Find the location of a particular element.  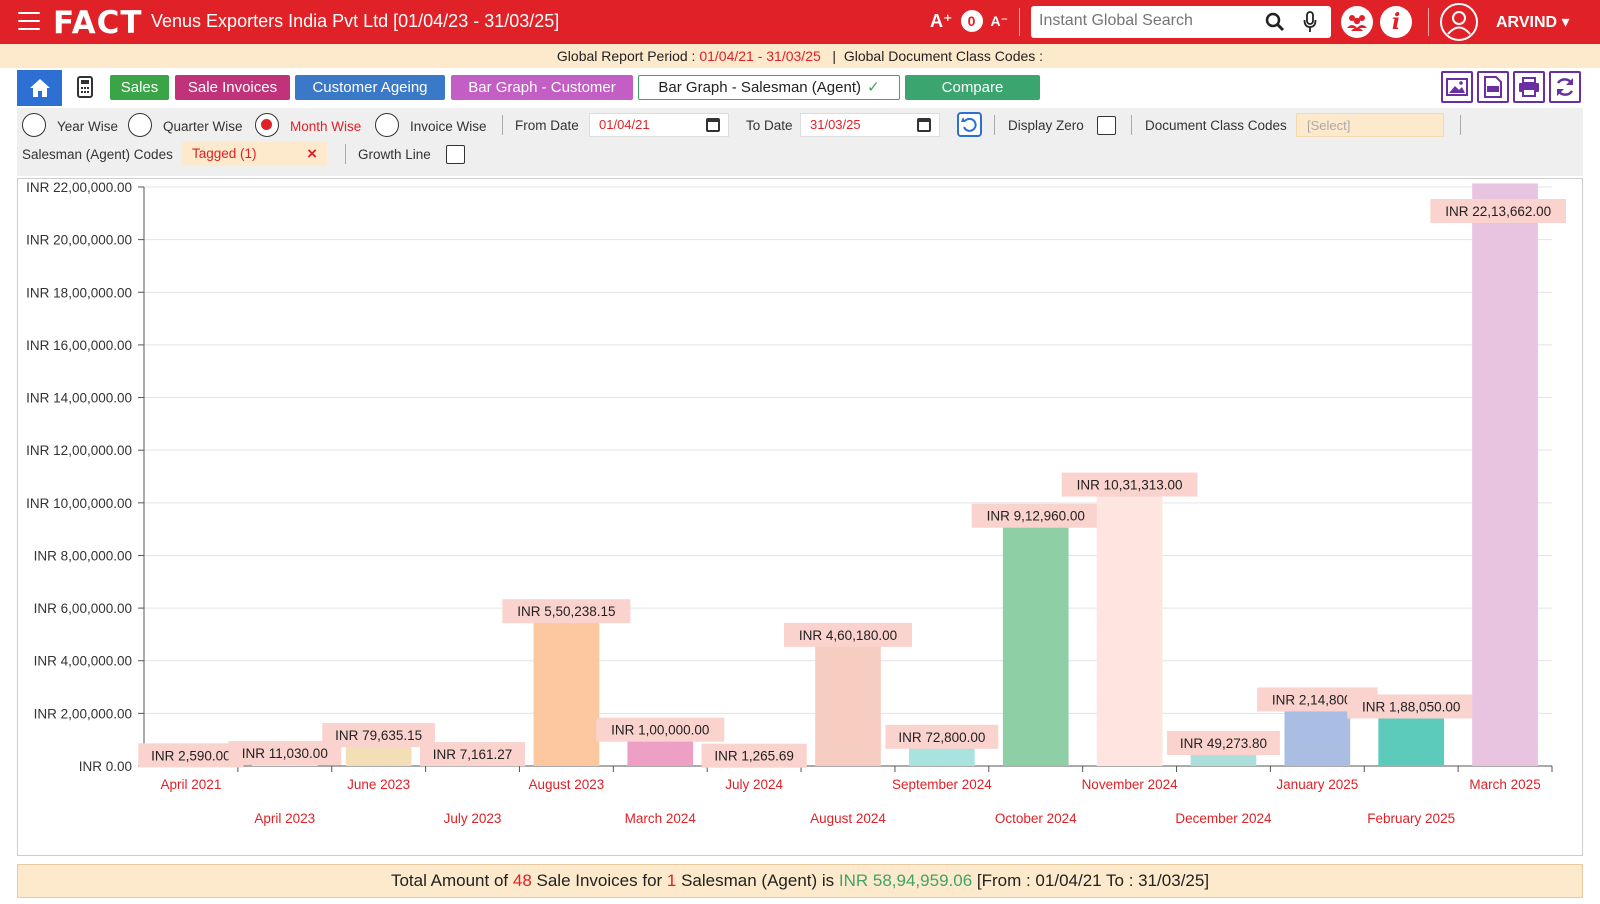

salesman-codes-select: Tagged (1) × is located at coordinates (254, 154).